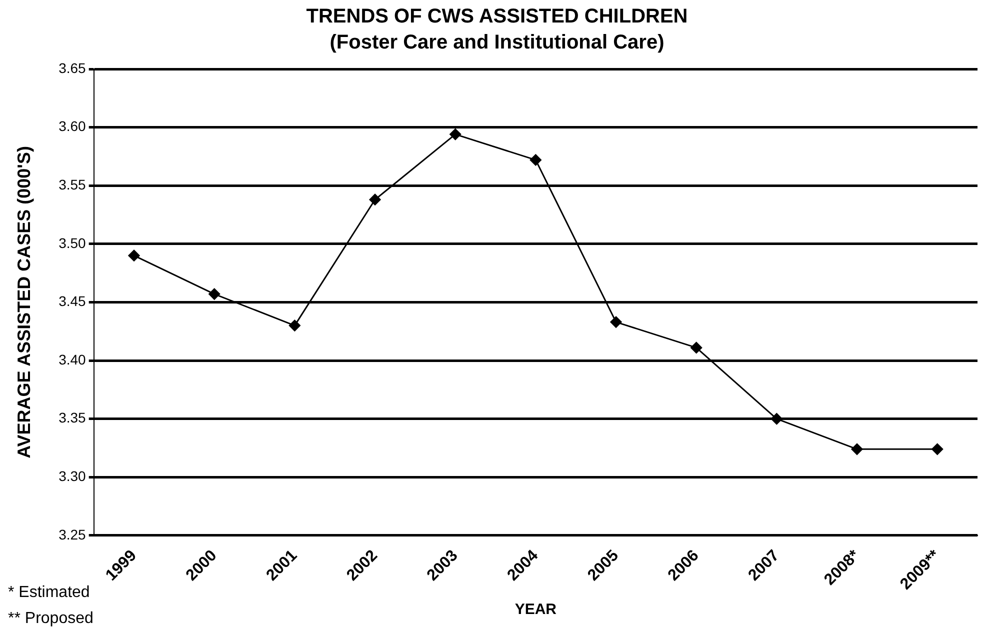 The image size is (984, 633). What do you see at coordinates (72, 301) in the screenshot?
I see `y-tick-label: 3.45` at bounding box center [72, 301].